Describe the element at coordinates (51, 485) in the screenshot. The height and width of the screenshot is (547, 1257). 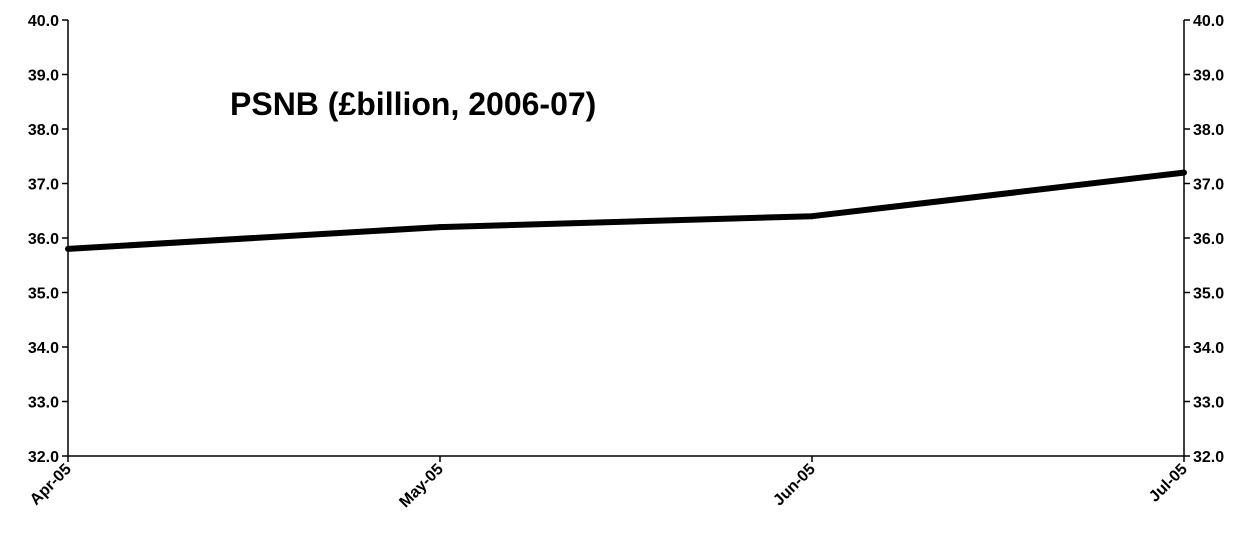
I see `x-tick-label: Apr-05` at that location.